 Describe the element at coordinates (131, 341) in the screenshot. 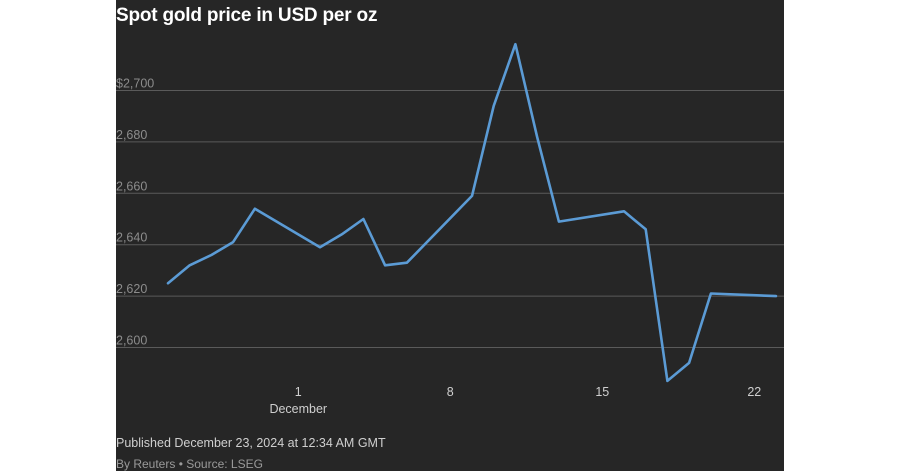

I see `y-tick-label: 2,600` at that location.